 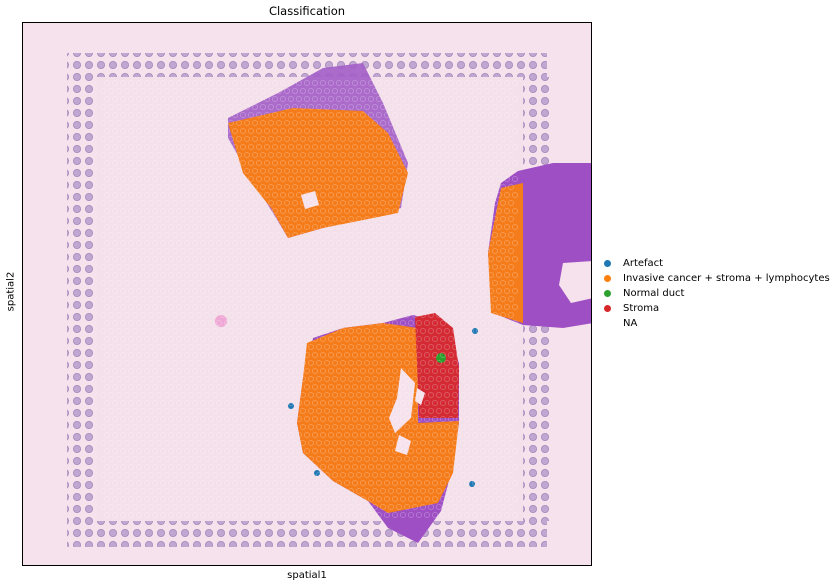 What do you see at coordinates (307, 11) in the screenshot?
I see `plot-title: Classification` at bounding box center [307, 11].